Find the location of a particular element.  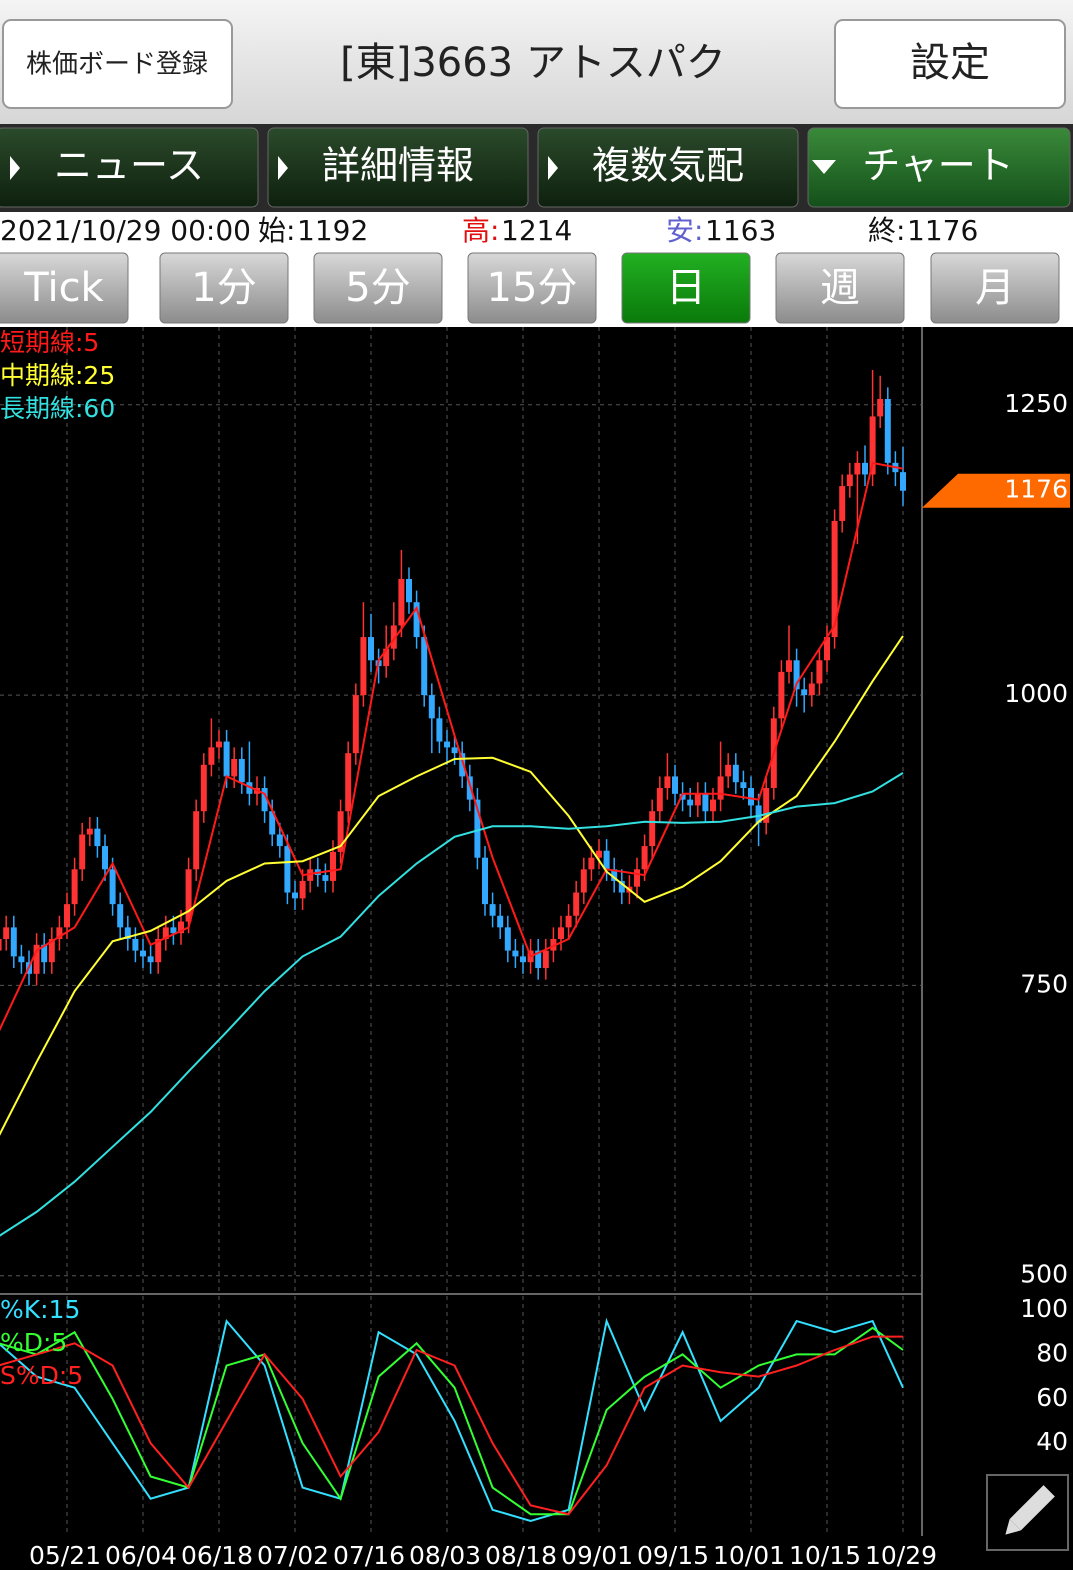

y-tick-label: 60 is located at coordinates (1052, 1397).